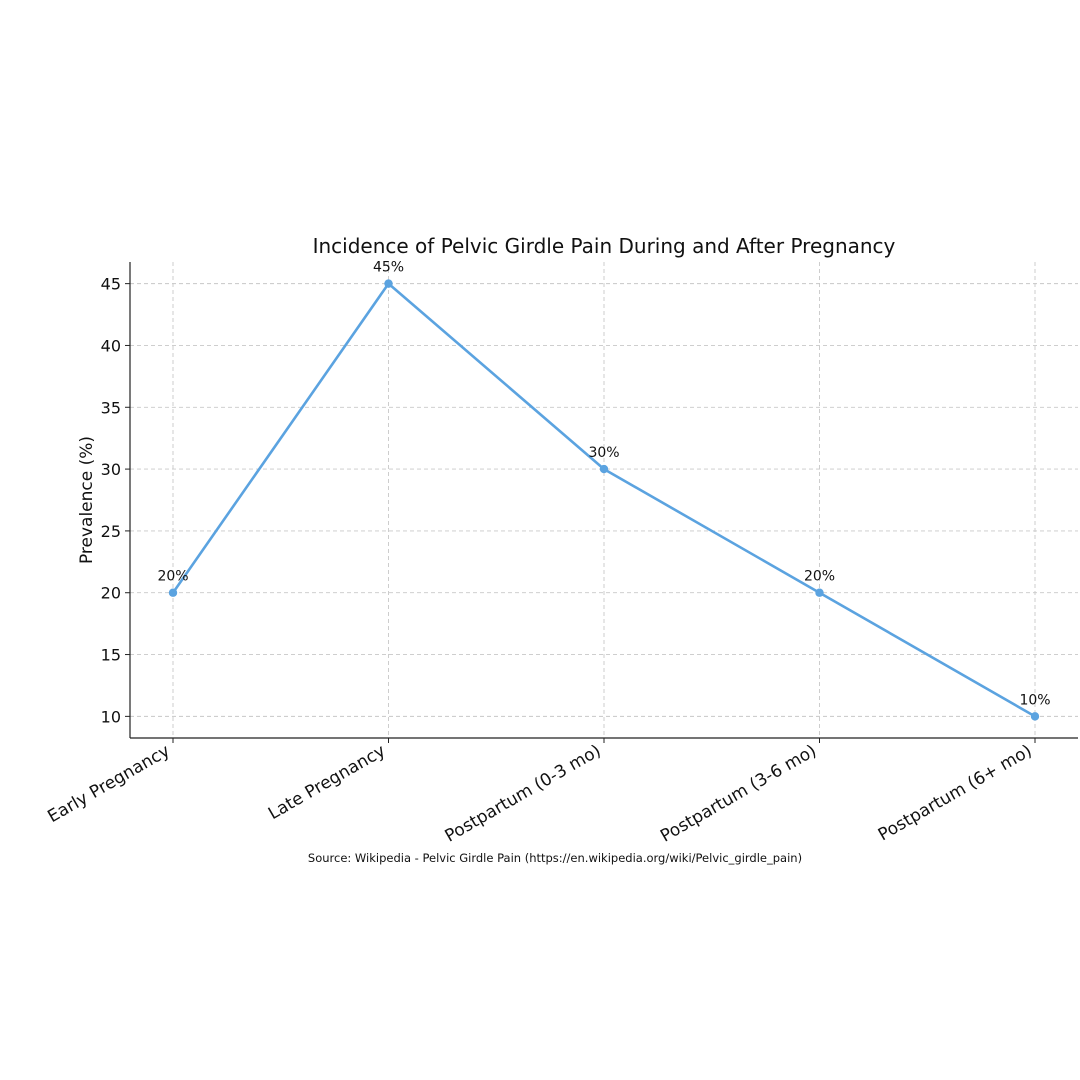  I want to click on y-tick-label: 20, so click(111, 593).